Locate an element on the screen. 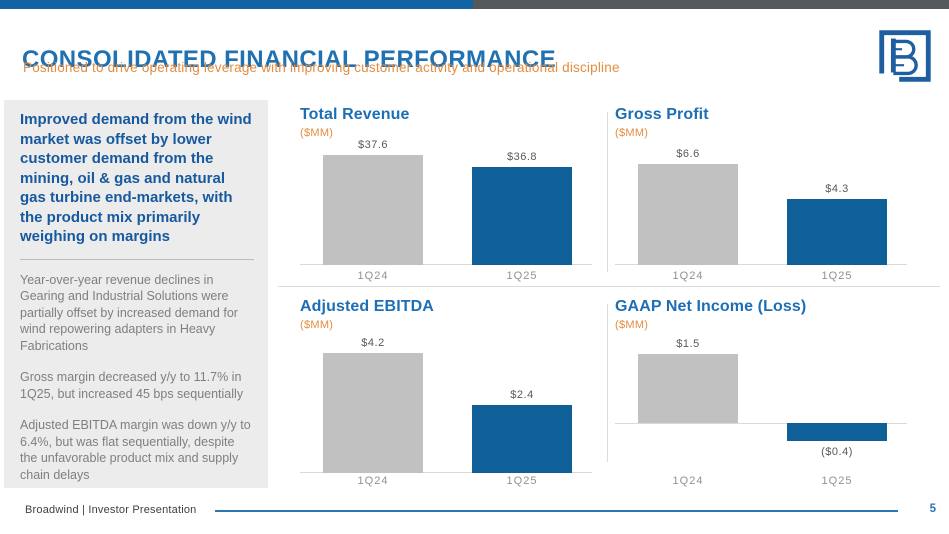 This screenshot has height=534, width=949. bar-value-label: $36.8 is located at coordinates (522, 156).